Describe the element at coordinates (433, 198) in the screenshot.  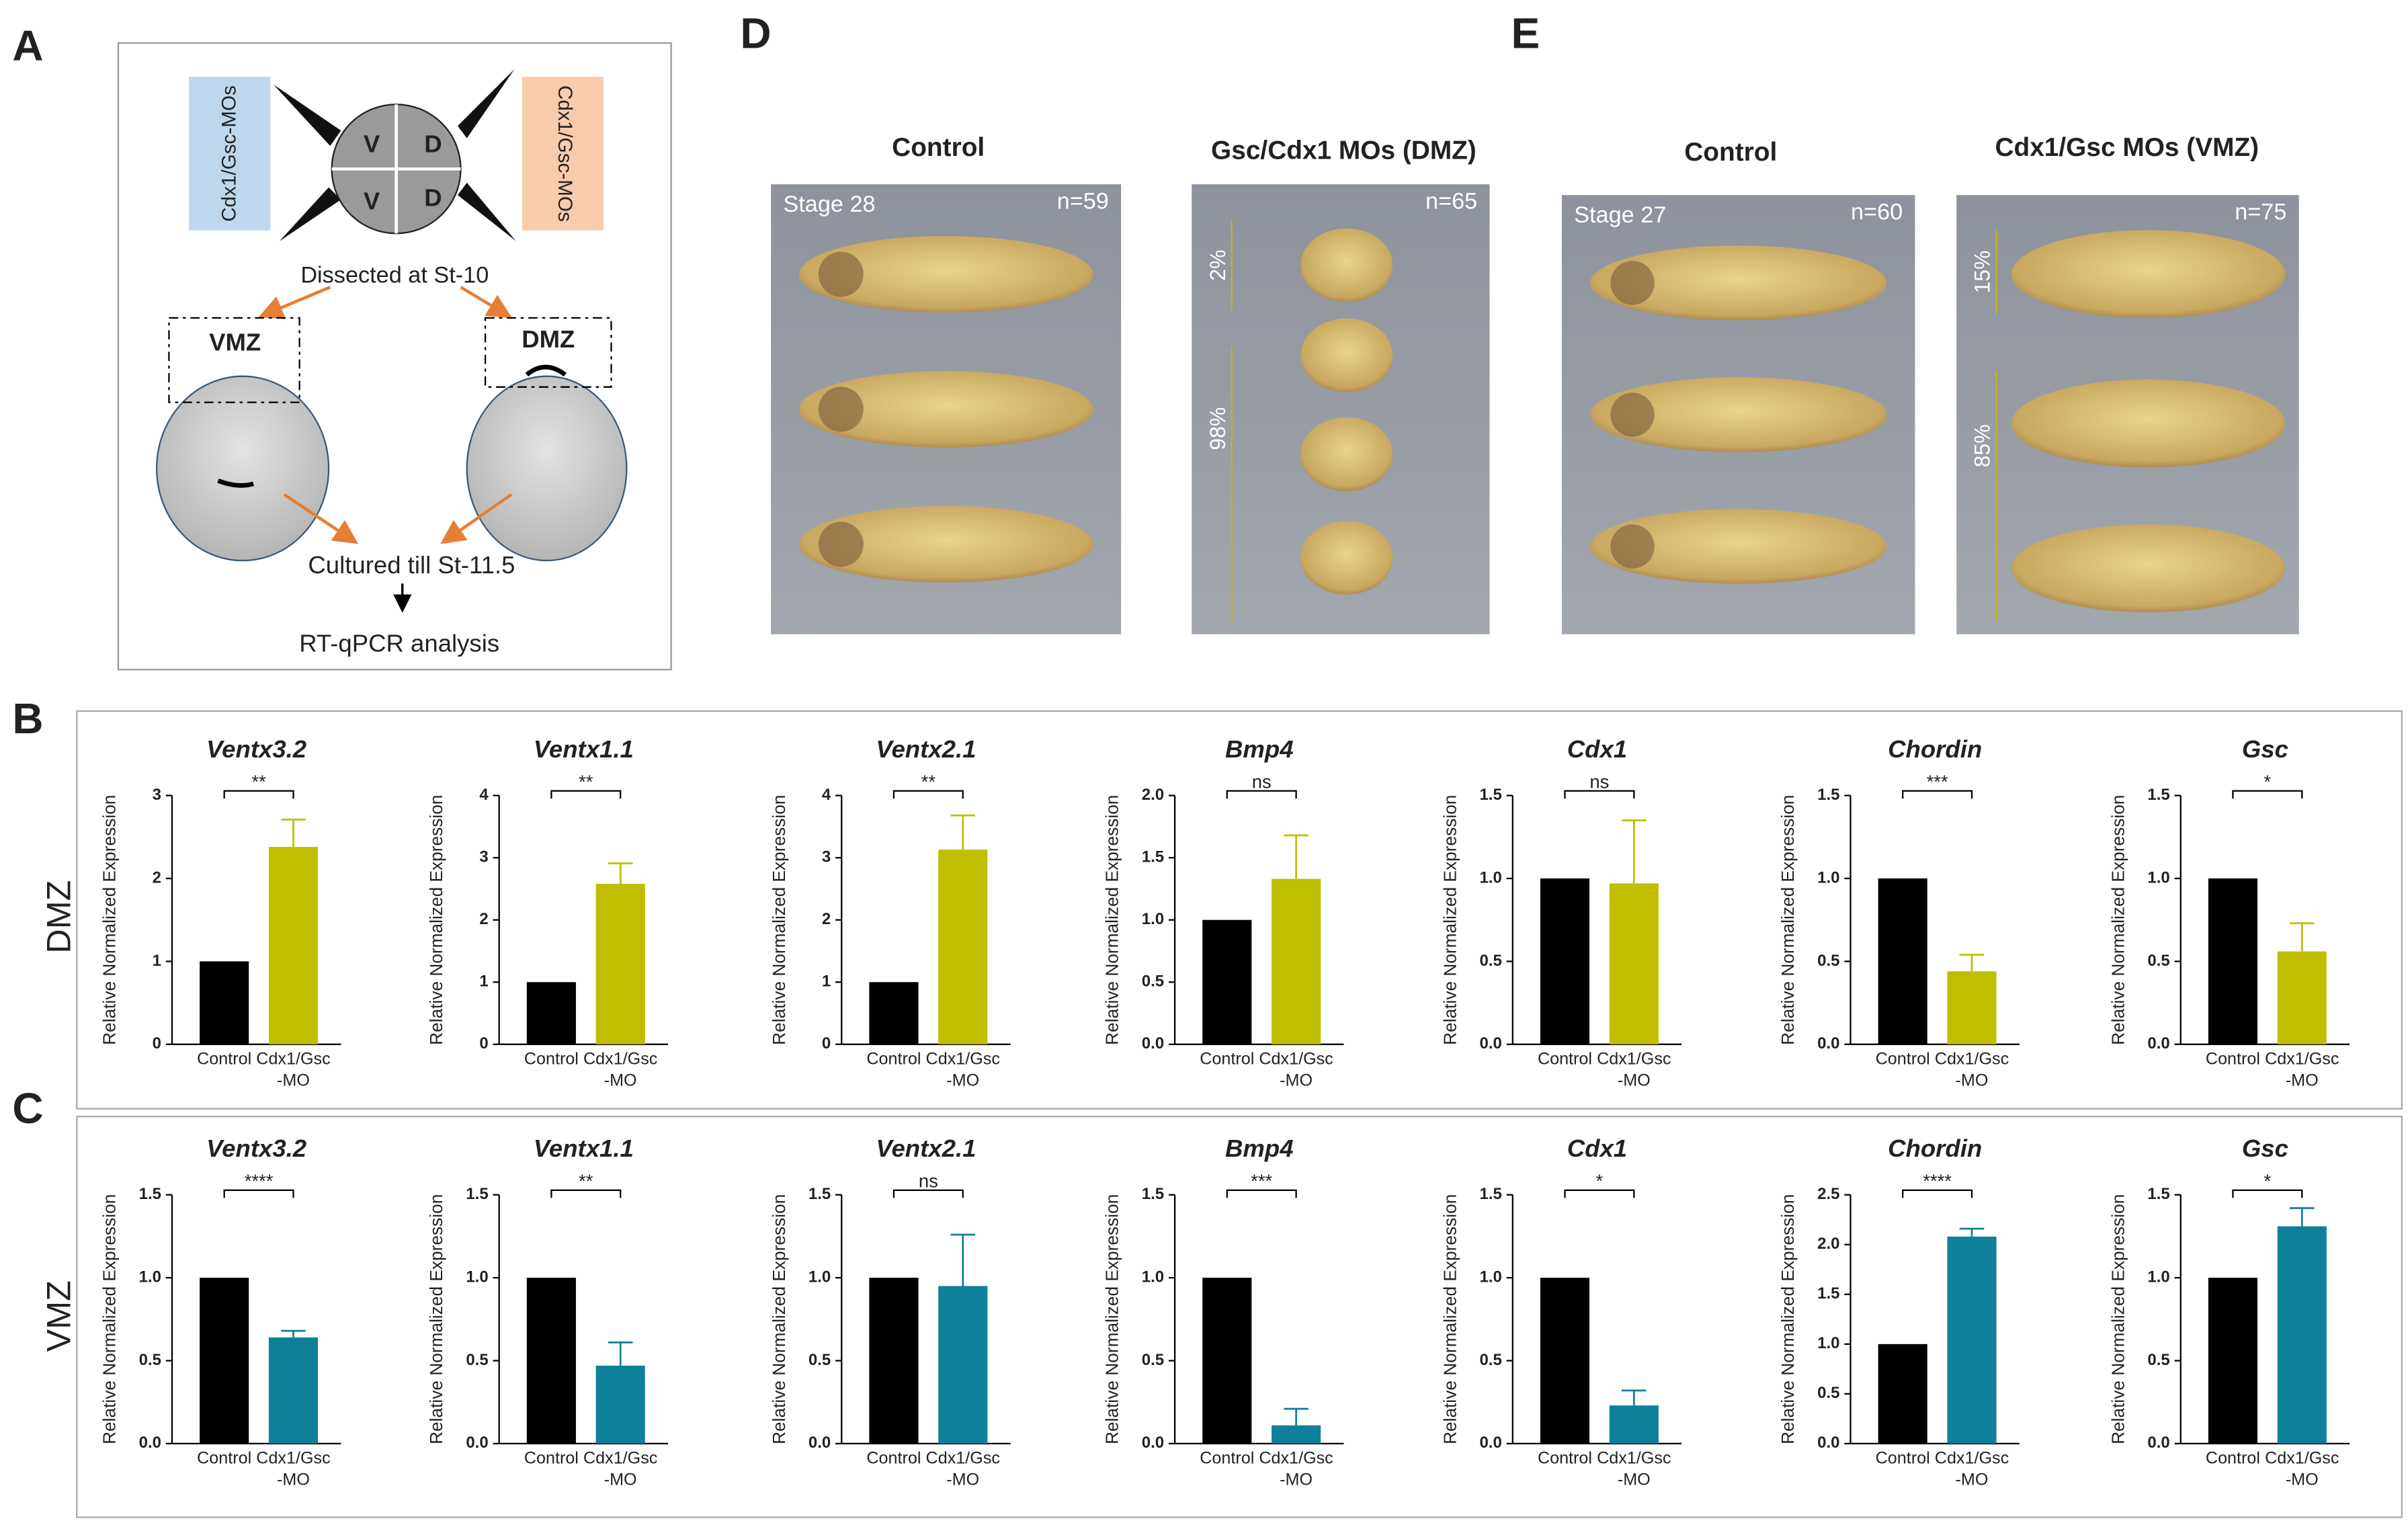
I see `quadrant: D` at that location.